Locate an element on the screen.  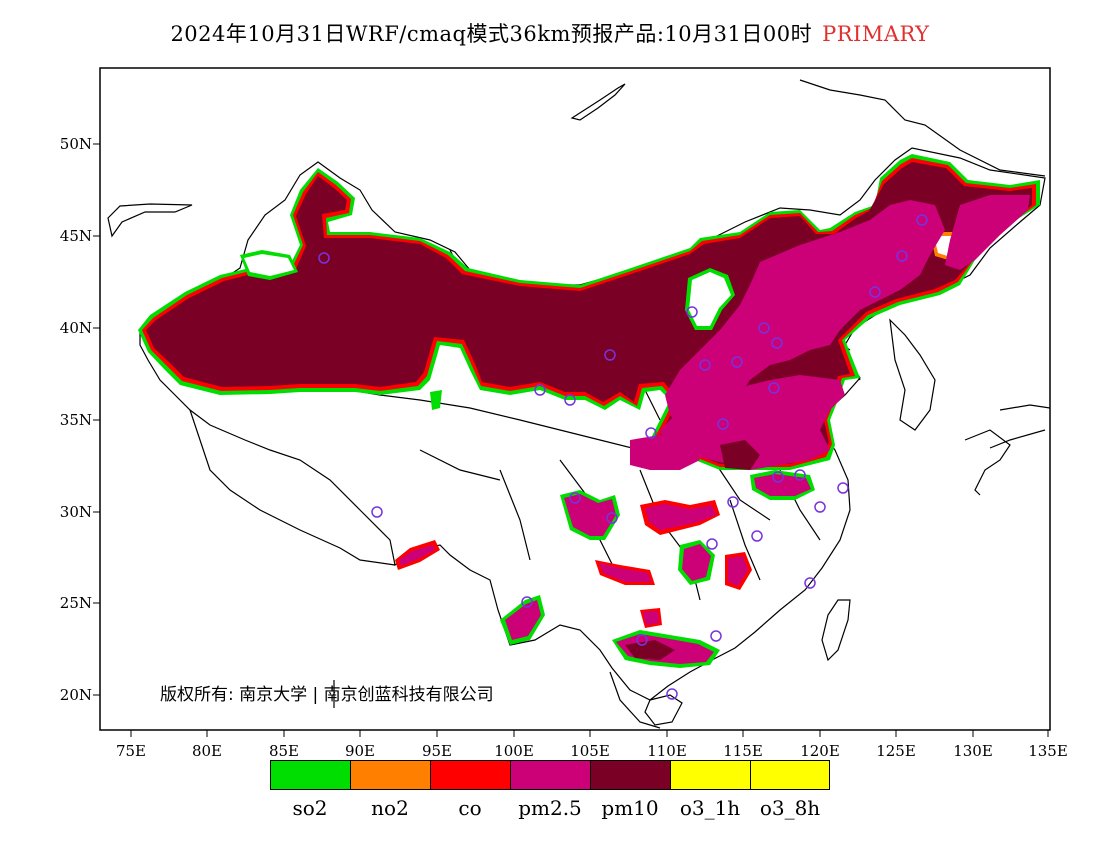
y-tick-label: 20N is located at coordinates (75, 695).